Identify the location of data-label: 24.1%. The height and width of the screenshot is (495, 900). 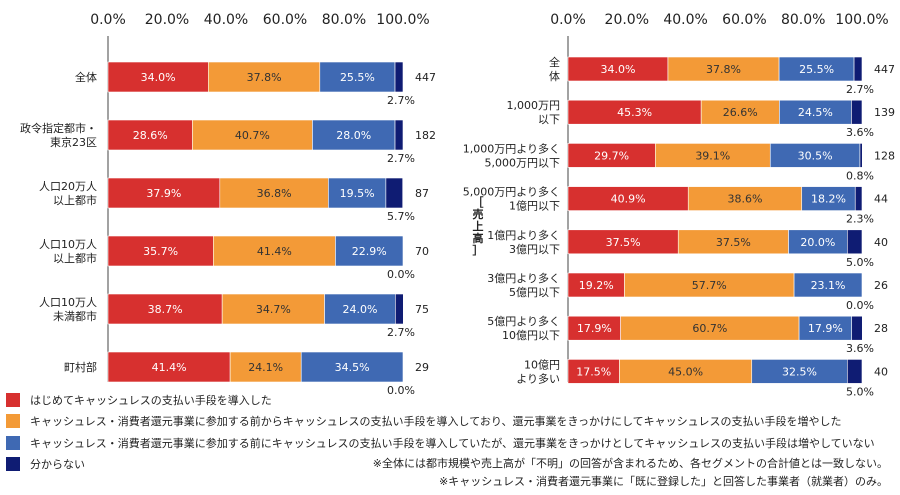
(265, 367).